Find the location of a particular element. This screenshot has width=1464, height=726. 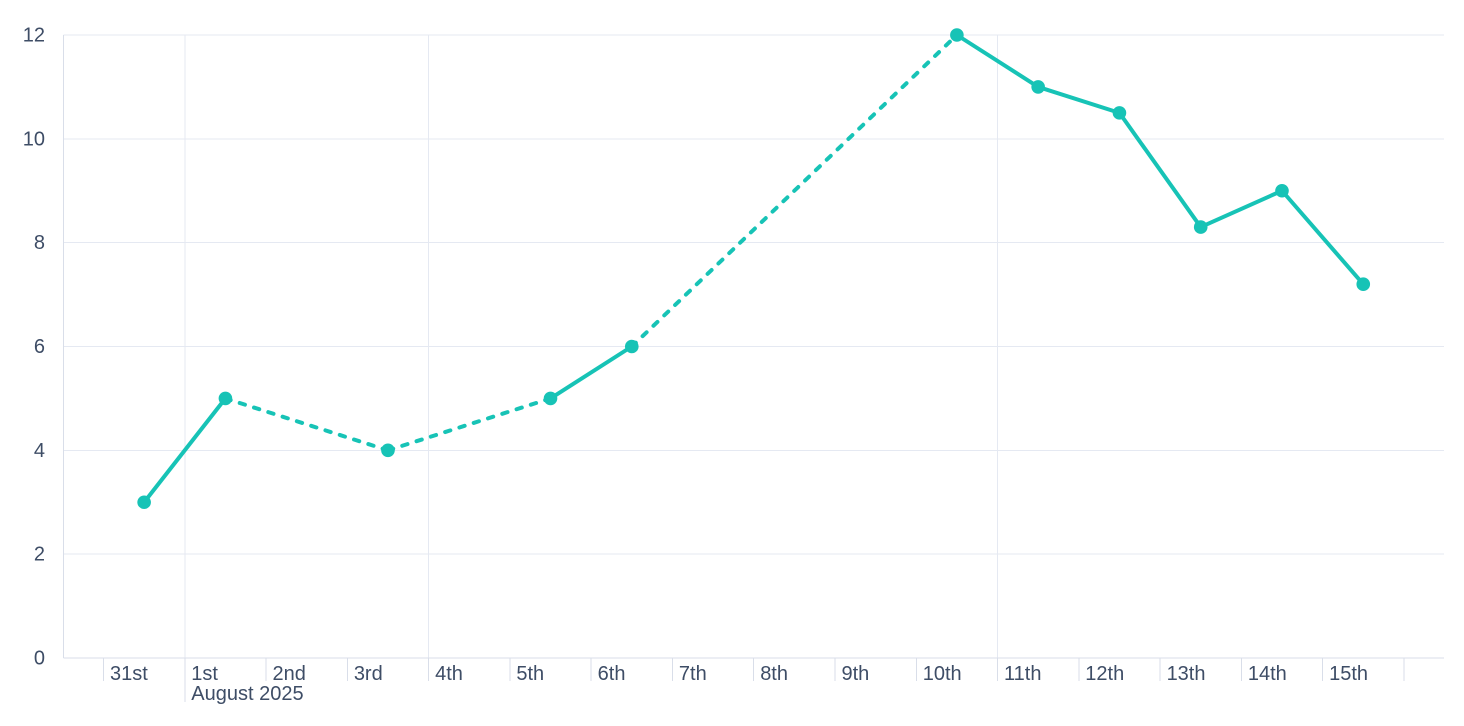

x-axis-label: 31st is located at coordinates (129, 674).